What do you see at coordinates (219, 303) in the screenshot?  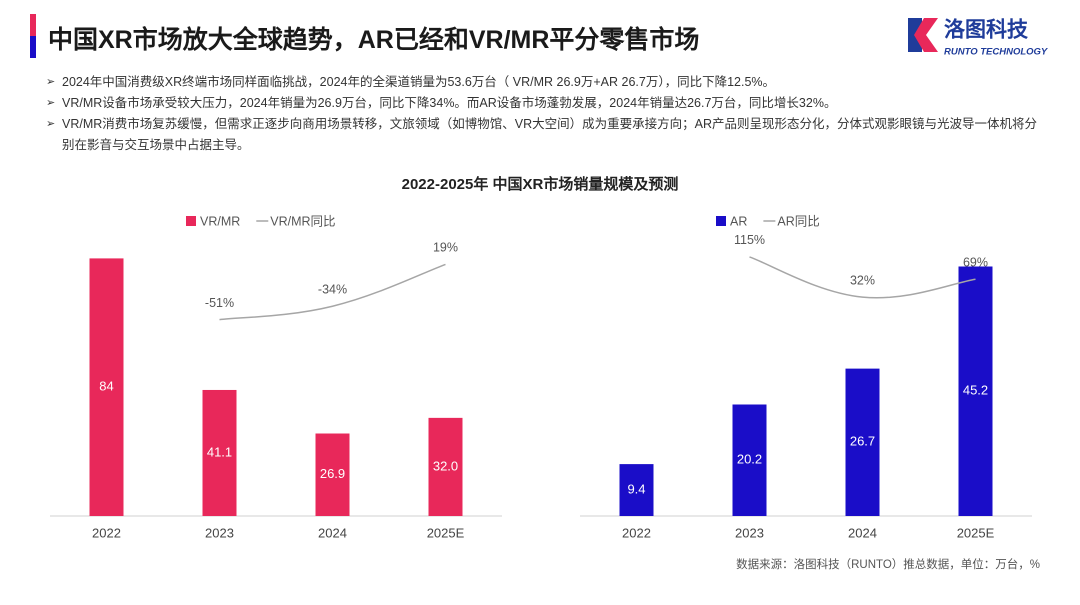 I see `line-value-label: -51%` at bounding box center [219, 303].